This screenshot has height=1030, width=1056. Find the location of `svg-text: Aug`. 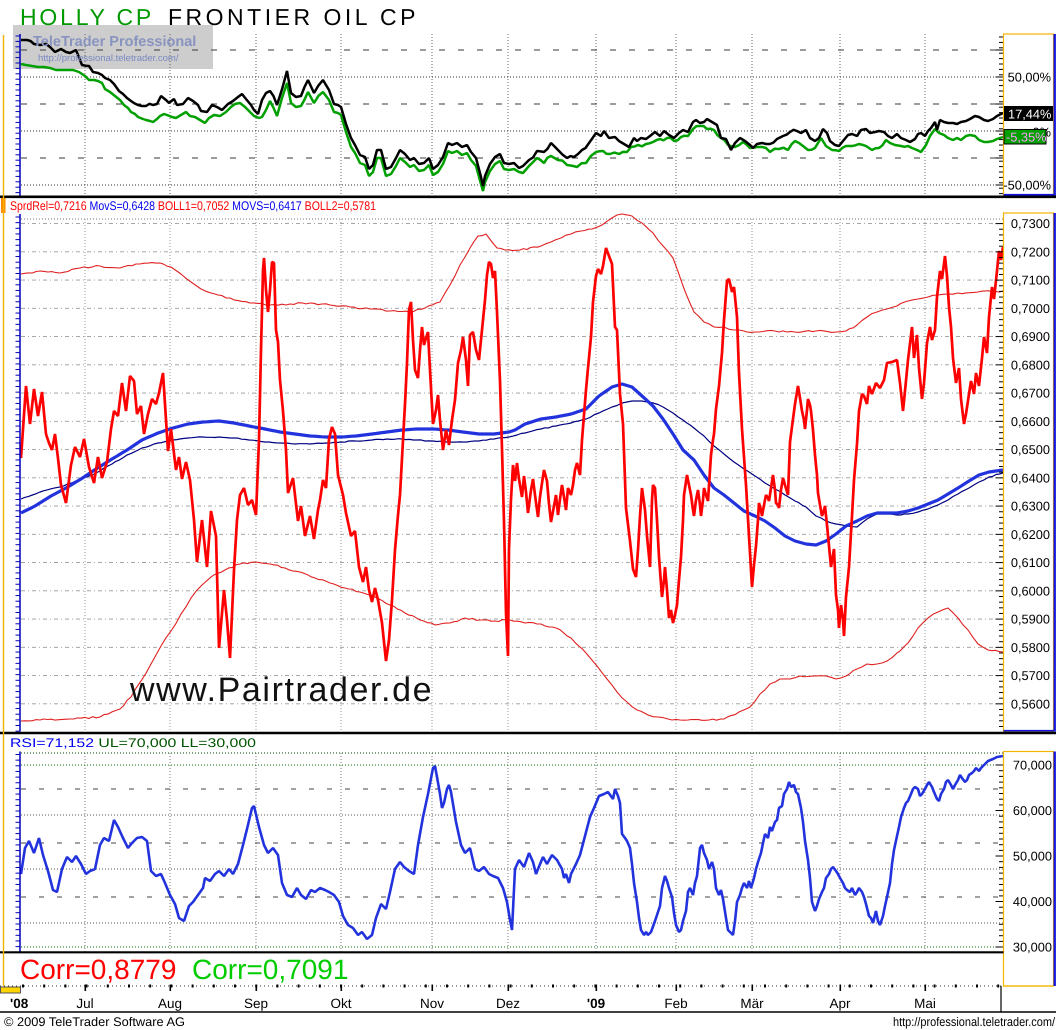

svg-text: Aug is located at coordinates (170, 1003).